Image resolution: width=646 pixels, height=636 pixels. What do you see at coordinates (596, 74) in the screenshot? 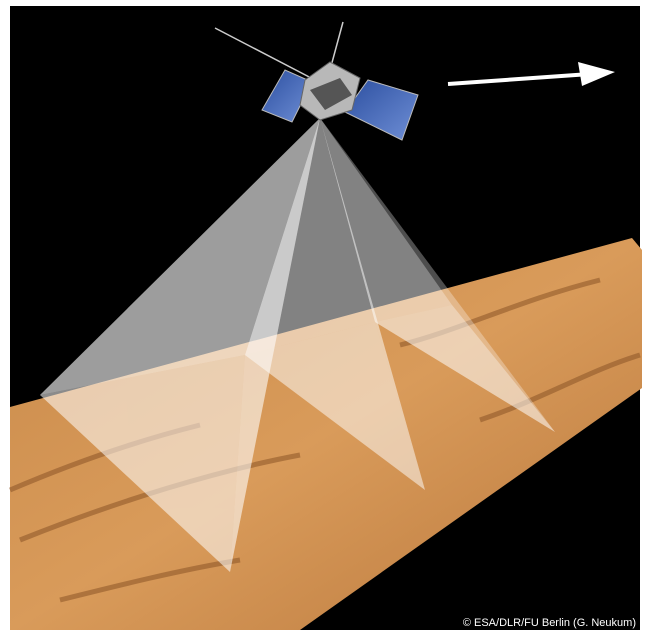
I see `arrow-head` at bounding box center [596, 74].